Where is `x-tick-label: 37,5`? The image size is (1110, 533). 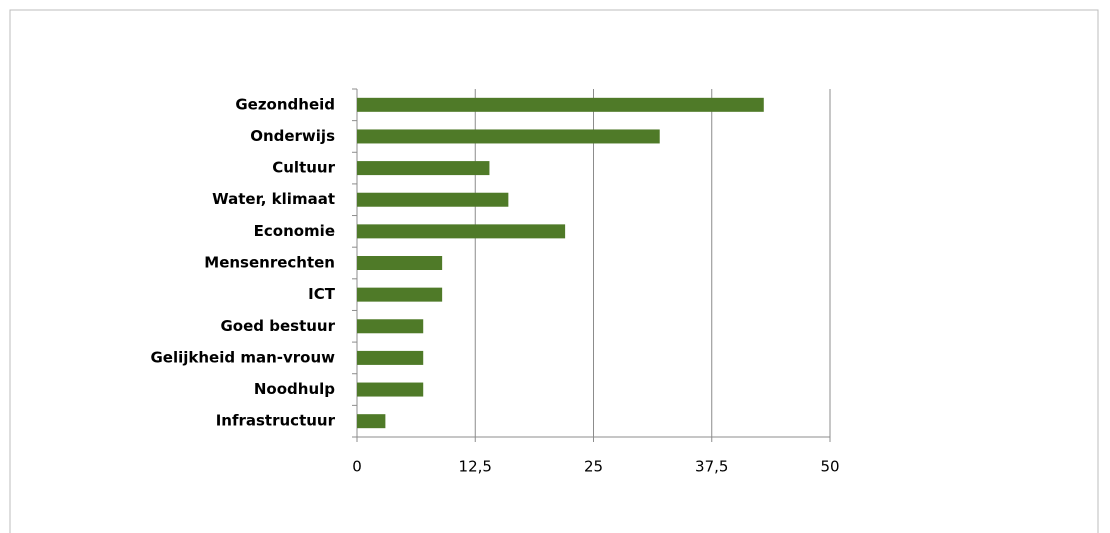 x-tick-label: 37,5 is located at coordinates (711, 467).